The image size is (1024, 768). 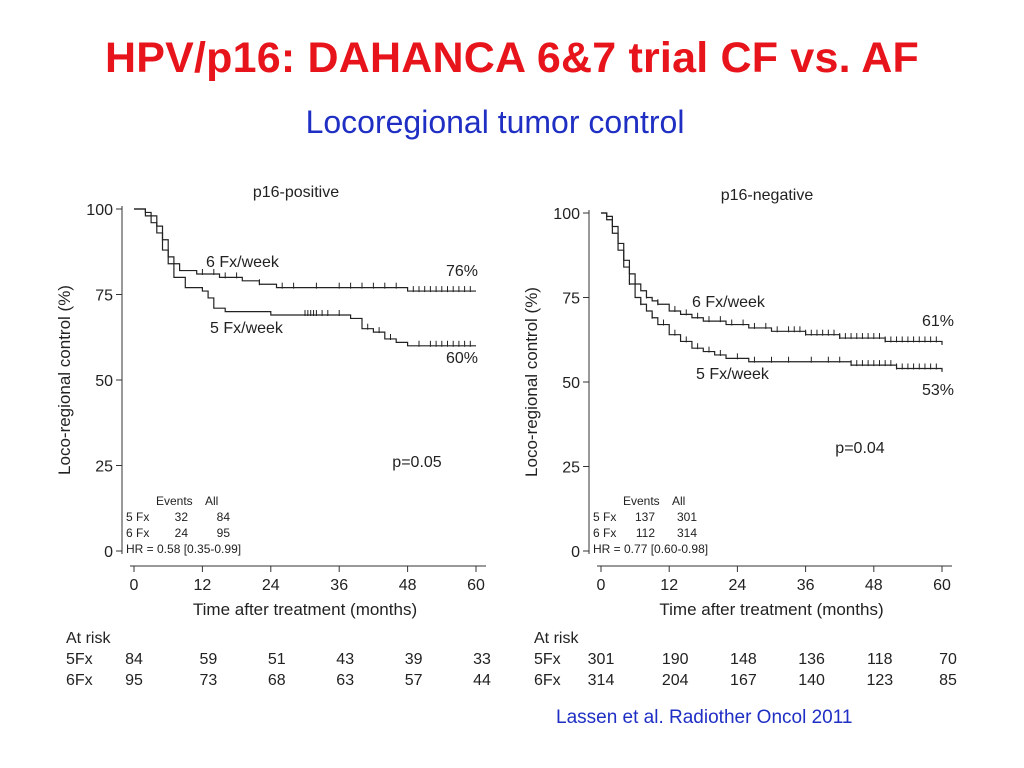 What do you see at coordinates (277, 680) in the screenshot?
I see `at-risk-value: 68` at bounding box center [277, 680].